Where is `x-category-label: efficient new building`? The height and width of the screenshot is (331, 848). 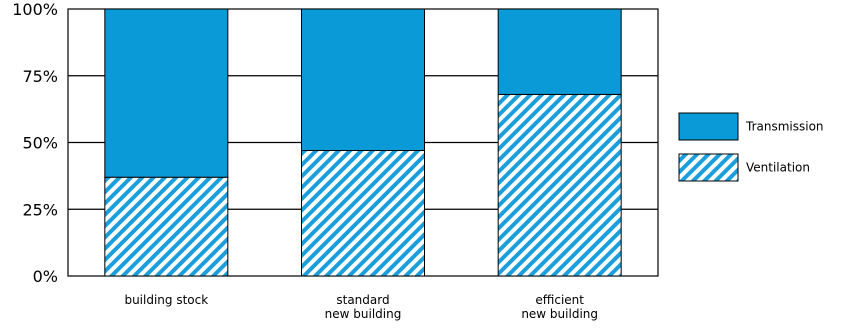
x-category-label: efficient new building is located at coordinates (559, 307).